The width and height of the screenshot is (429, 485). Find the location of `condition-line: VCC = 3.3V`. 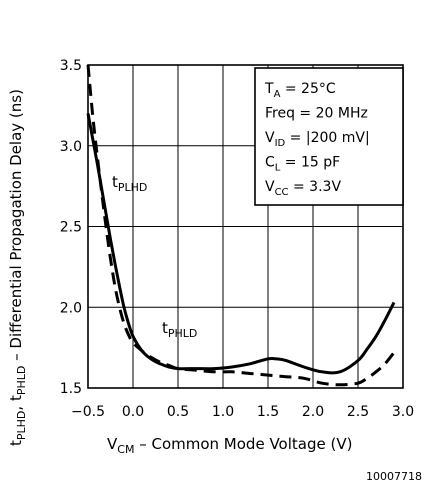

condition-line: VCC = 3.3V is located at coordinates (303, 188).